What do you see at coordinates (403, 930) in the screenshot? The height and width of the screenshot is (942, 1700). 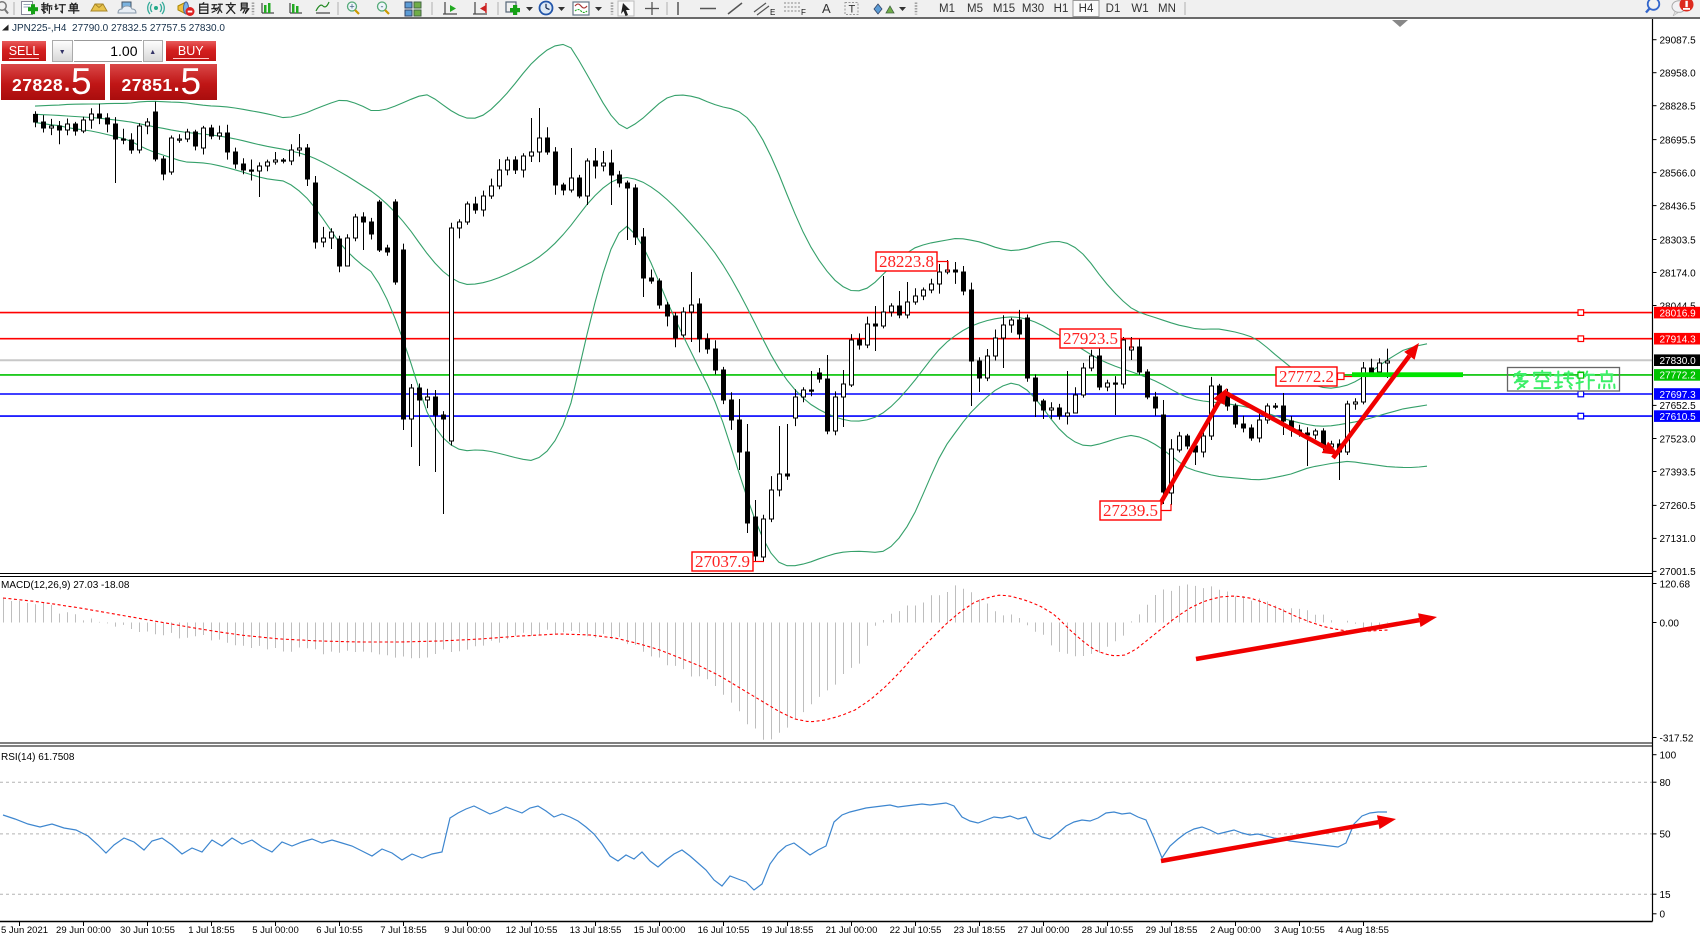 I see `svg-text: 7 Jul 18:55` at bounding box center [403, 930].